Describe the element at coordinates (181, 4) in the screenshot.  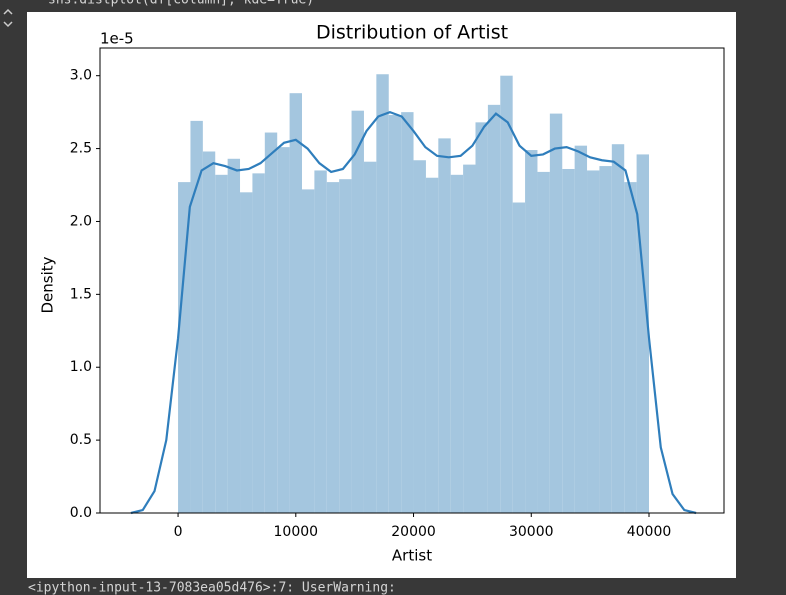
I see `code-line: sns.distplot(df[column], kde=True)` at that location.